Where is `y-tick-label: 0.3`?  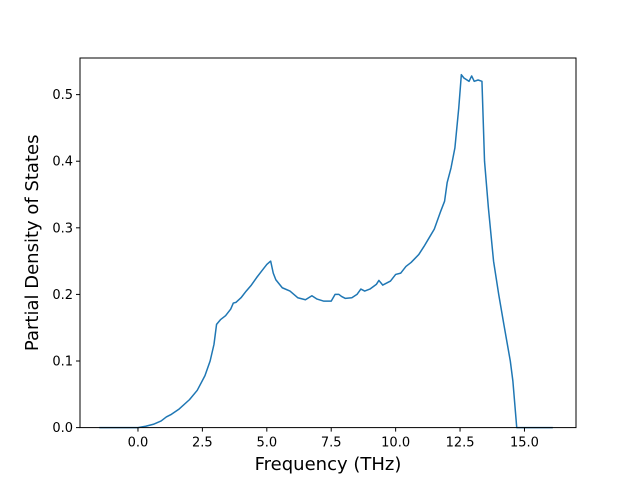 y-tick-label: 0.3 is located at coordinates (62, 228).